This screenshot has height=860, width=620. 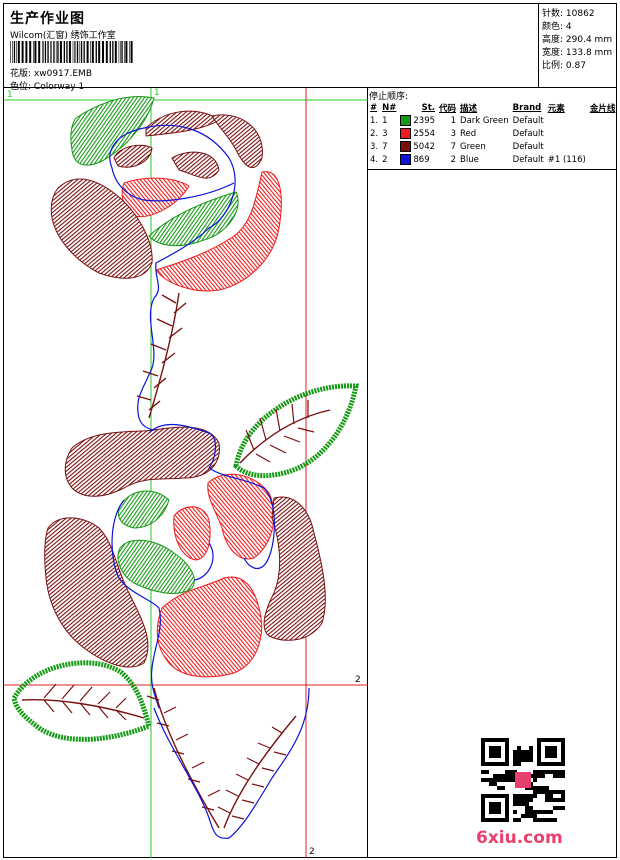 What do you see at coordinates (62, 74) in the screenshot?
I see `design-file-value: xw0917.EMB` at bounding box center [62, 74].